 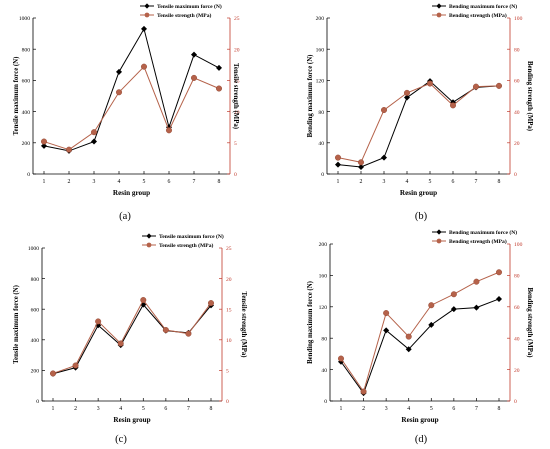 What do you see at coordinates (24, 19) in the screenshot?
I see `left-tick-label: 1000` at bounding box center [24, 19].